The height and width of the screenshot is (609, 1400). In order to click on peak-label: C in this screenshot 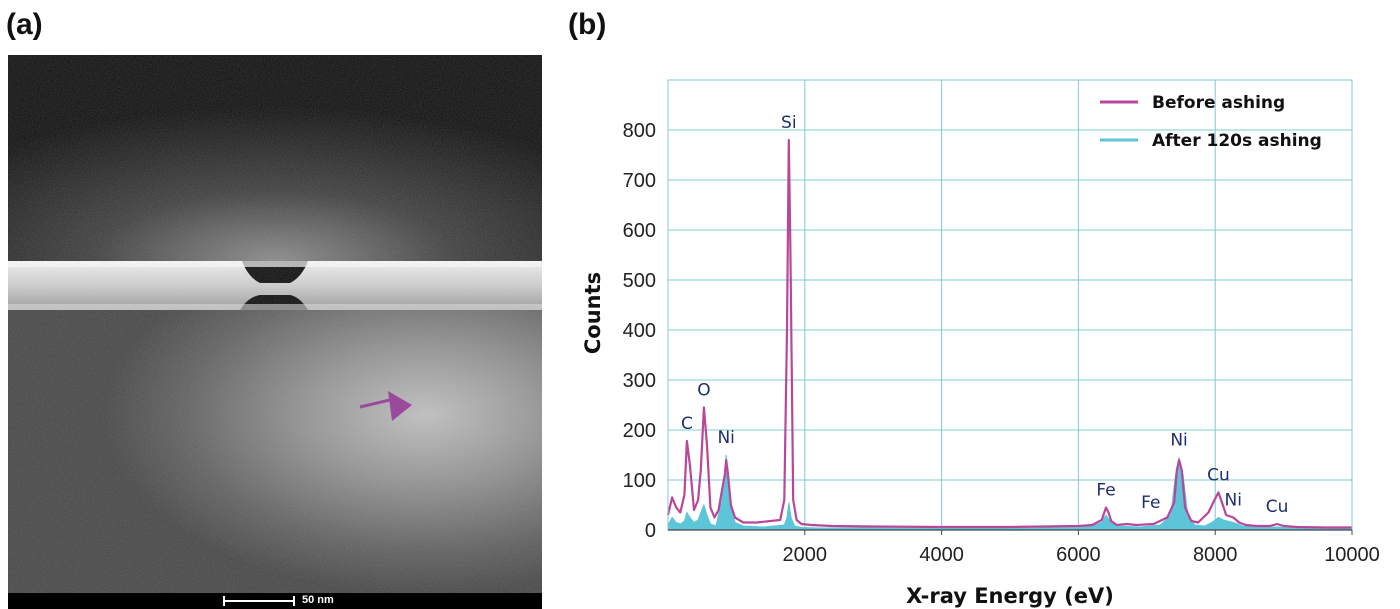, I will do `click(687, 424)`.